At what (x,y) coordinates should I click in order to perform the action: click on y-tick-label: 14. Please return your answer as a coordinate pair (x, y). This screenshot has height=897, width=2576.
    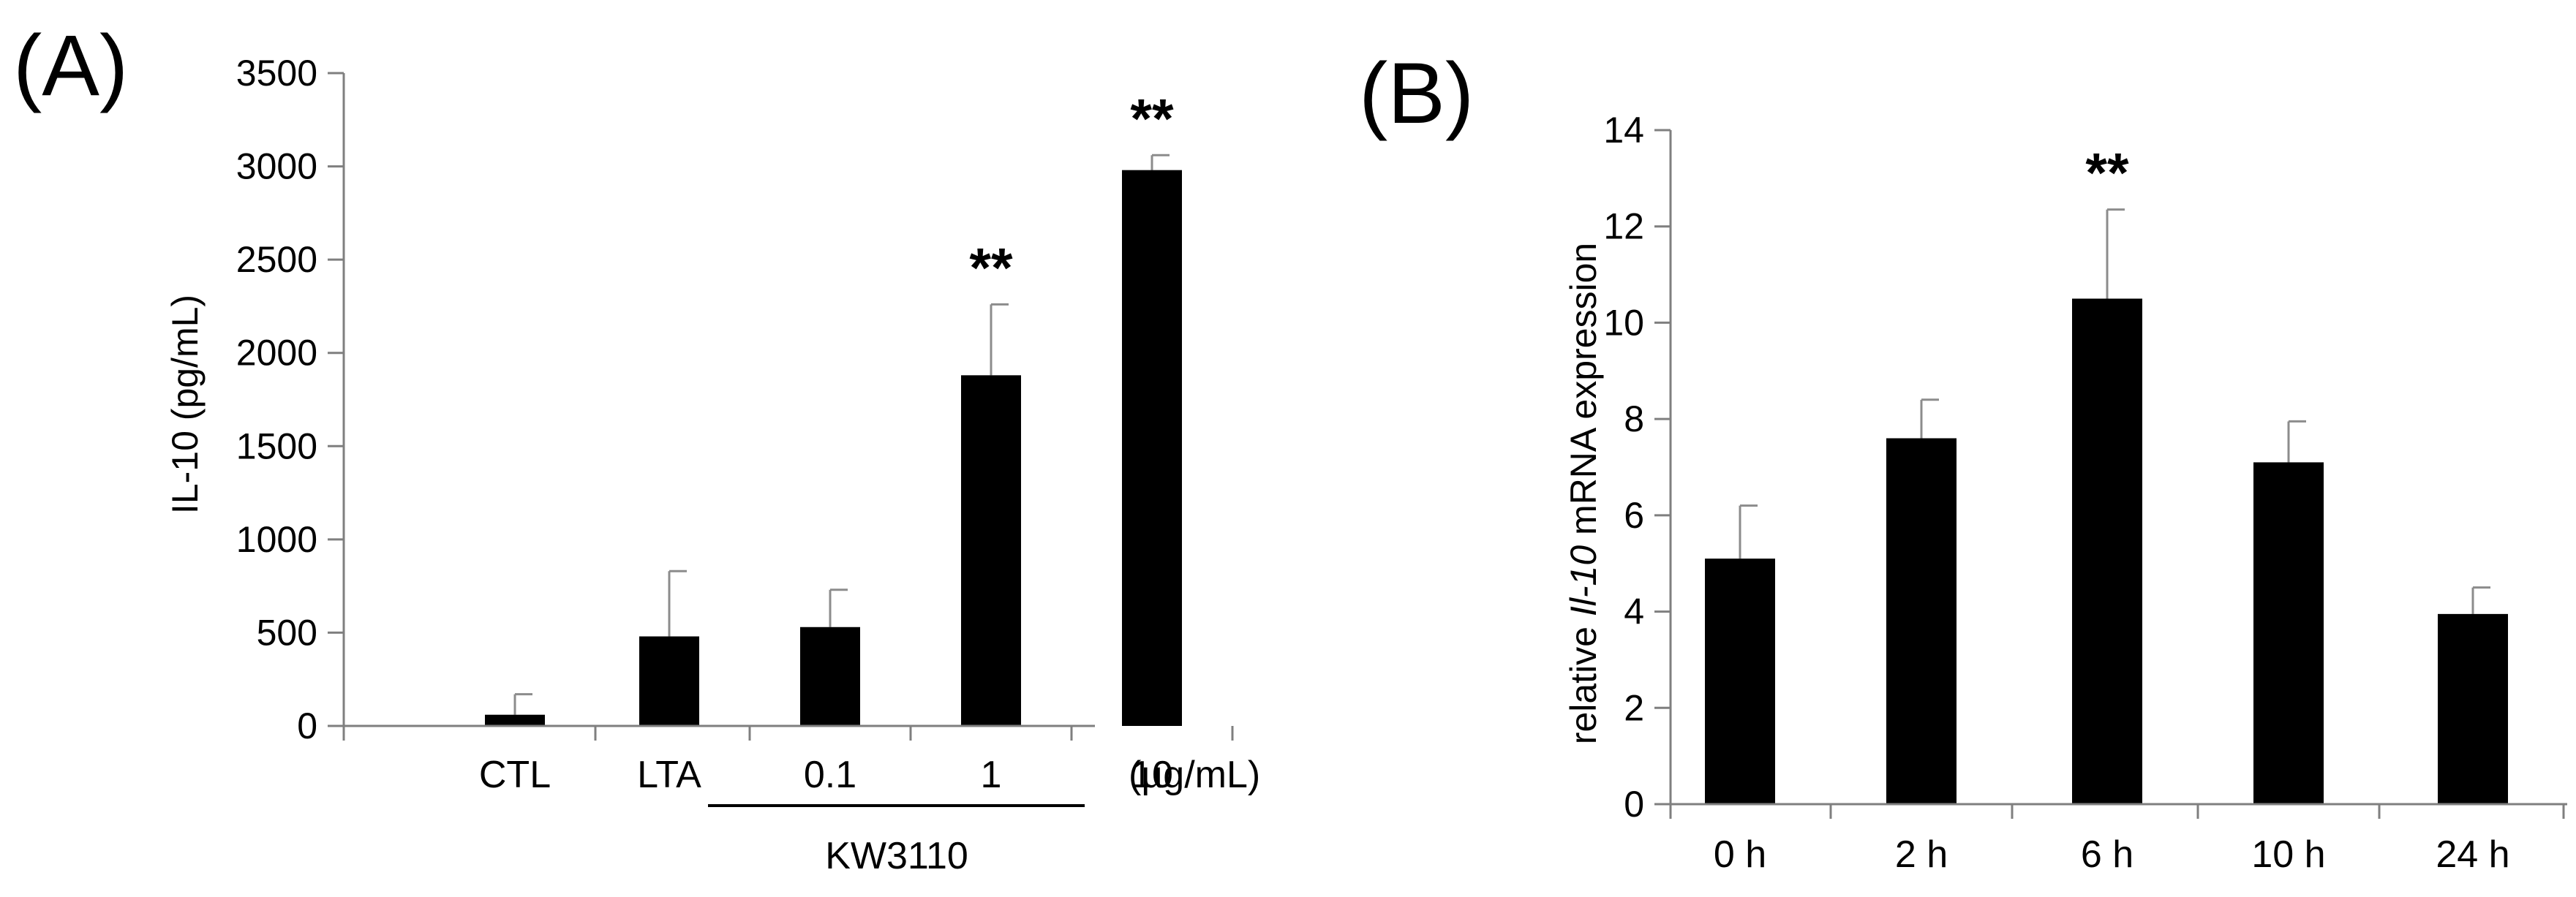
    Looking at the image, I should click on (1623, 130).